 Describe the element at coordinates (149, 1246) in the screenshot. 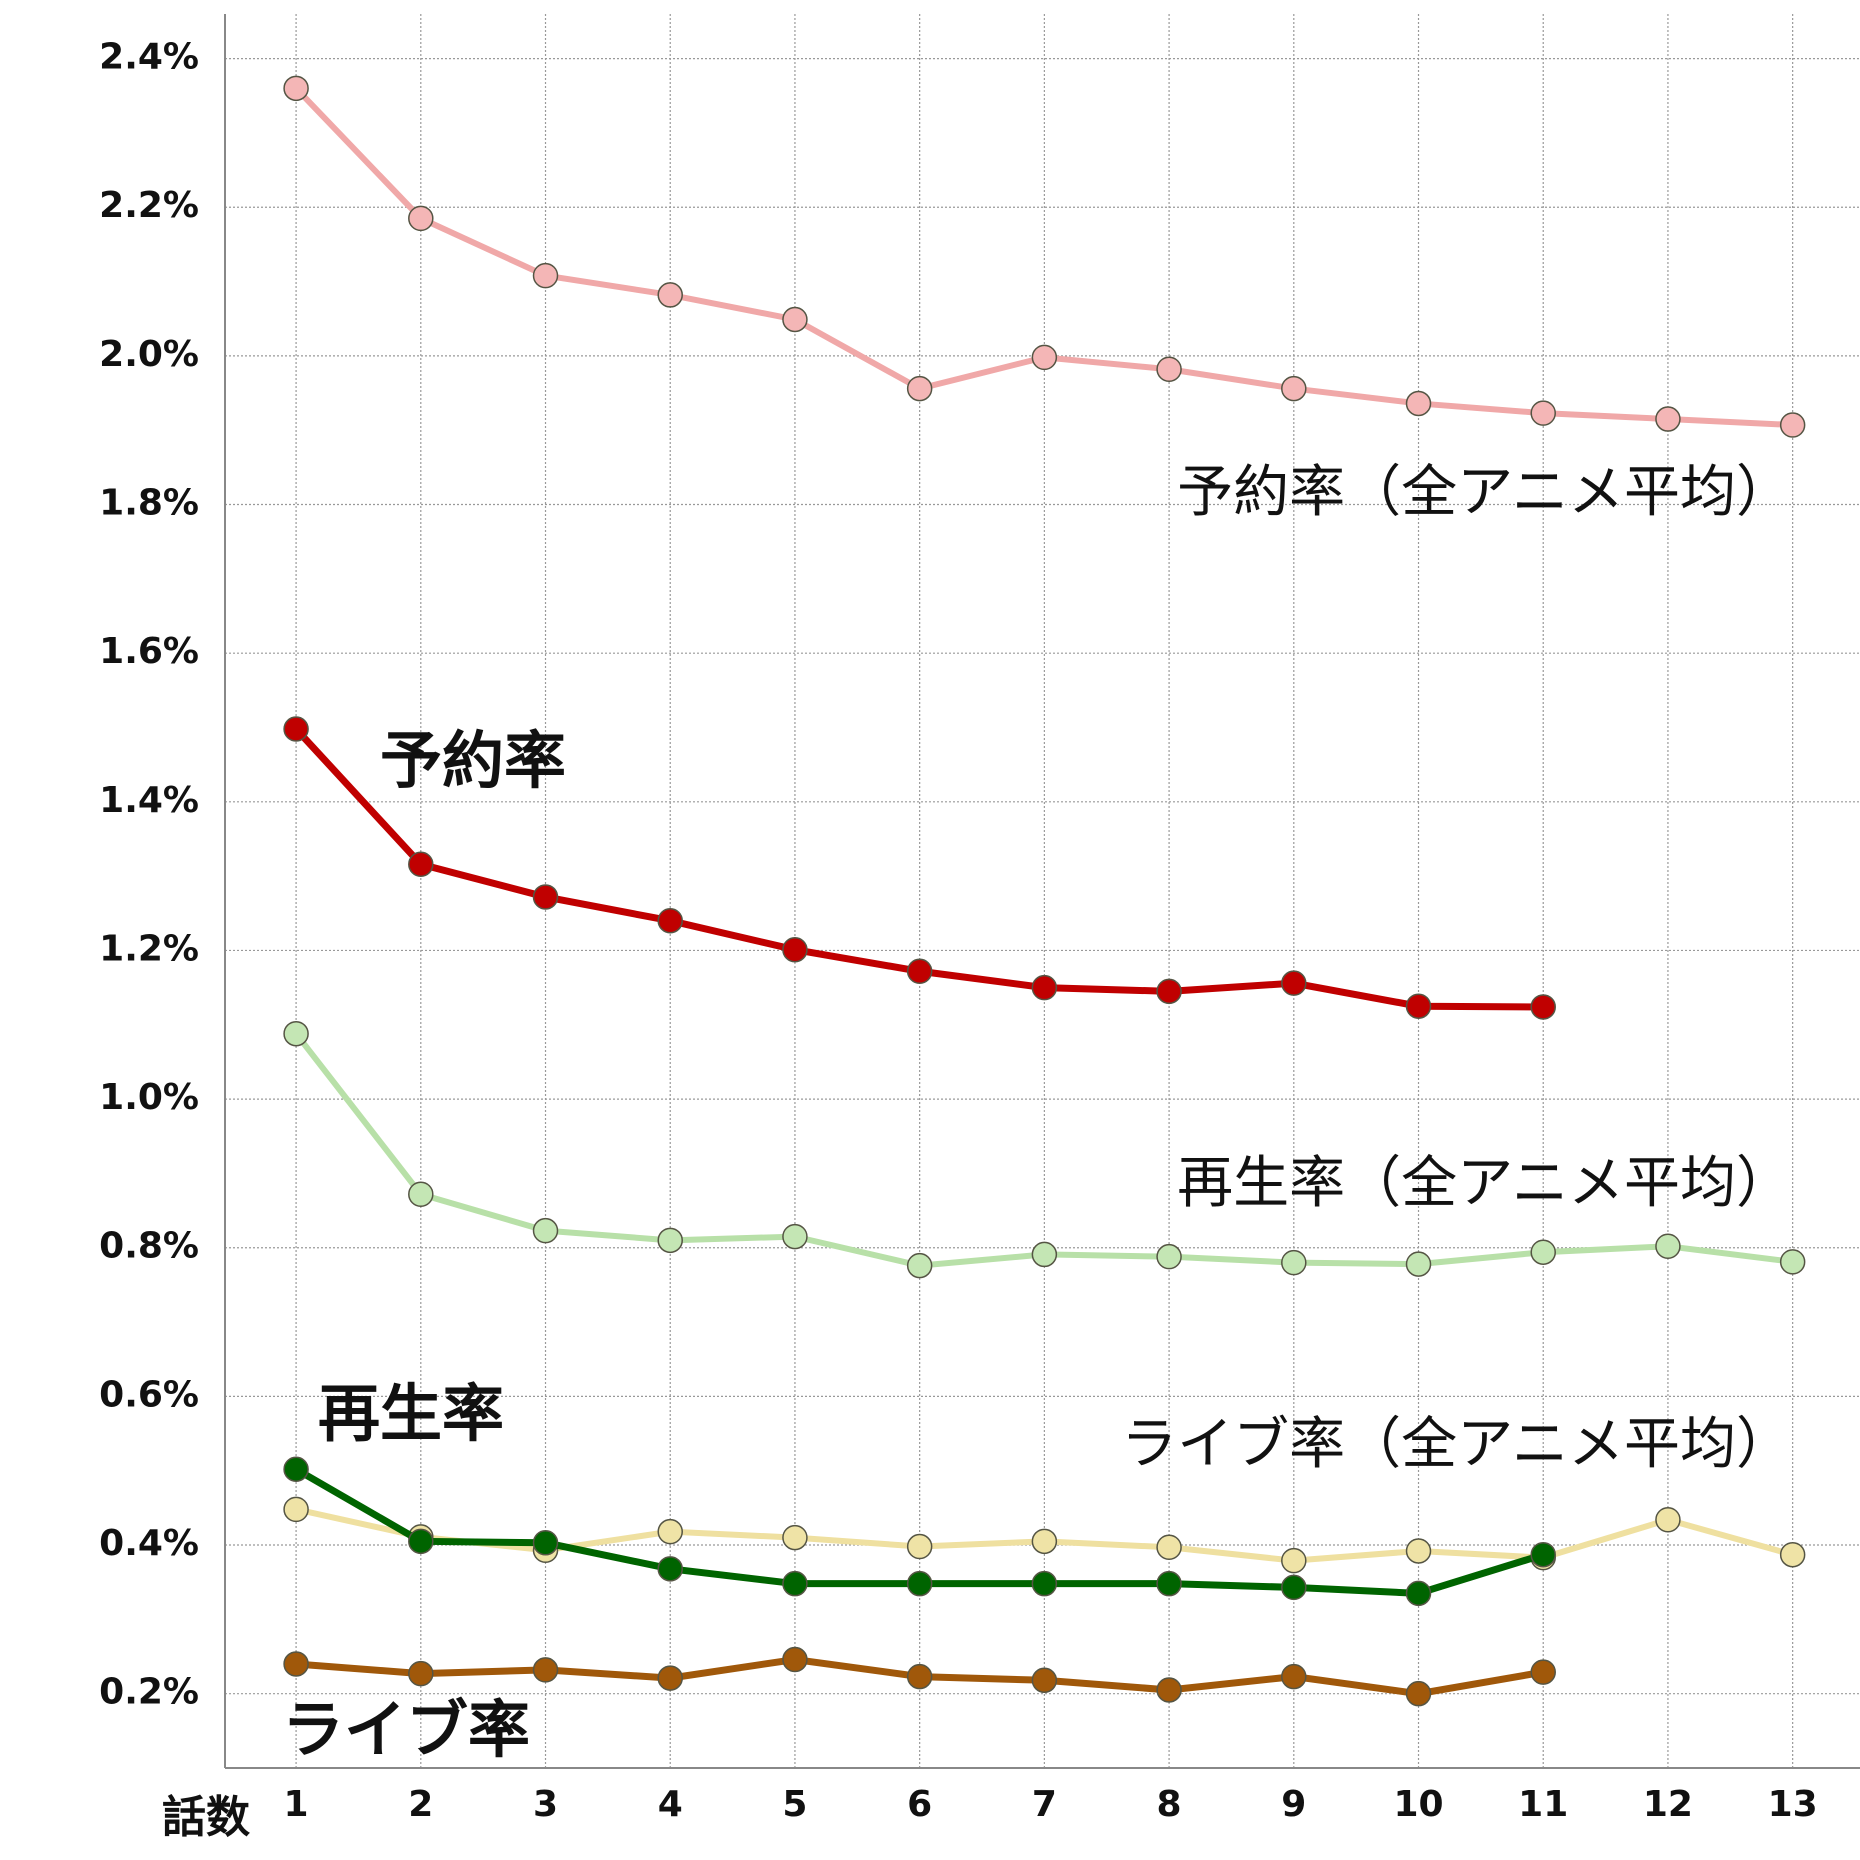

I see `y-tick-label: 0.8%` at that location.